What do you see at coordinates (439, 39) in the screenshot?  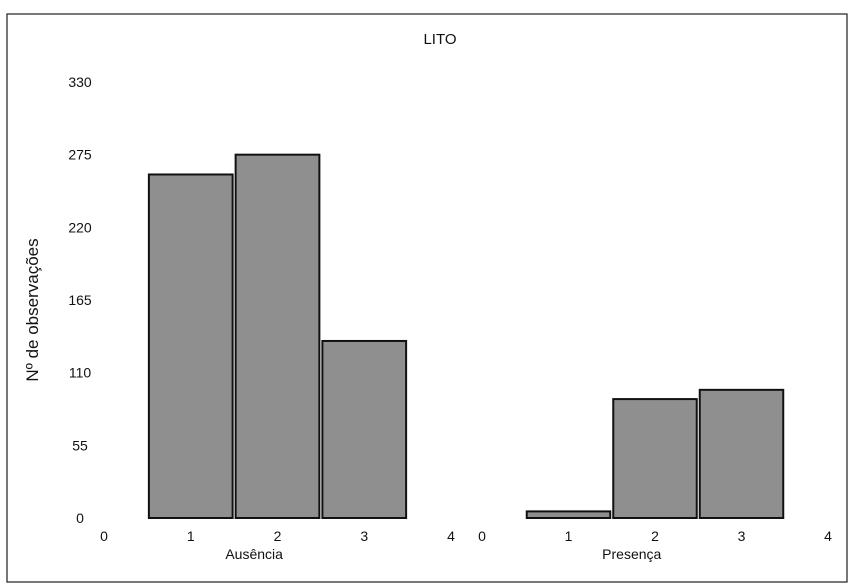 I see `chart-title: LITO` at bounding box center [439, 39].